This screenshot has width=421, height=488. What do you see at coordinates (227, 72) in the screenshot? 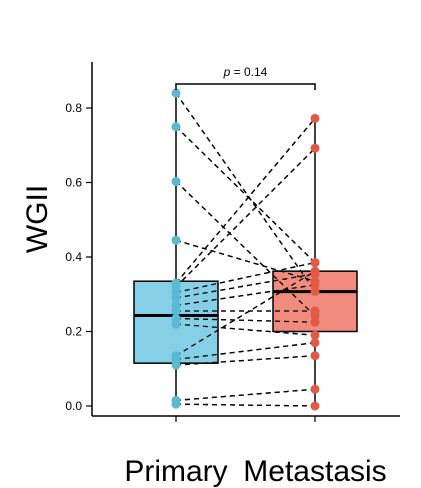
I see `p-symbol: p` at bounding box center [227, 72].